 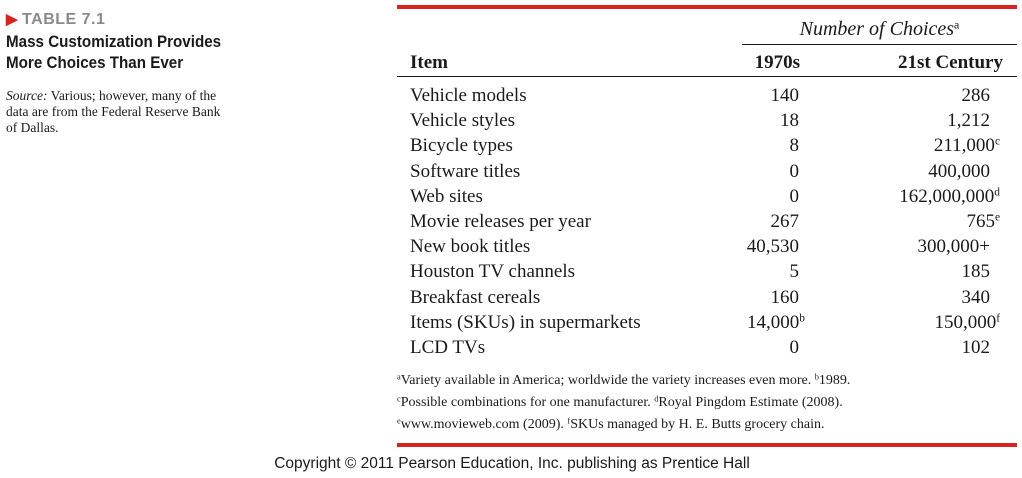 What do you see at coordinates (879, 44) in the screenshot?
I see `group-header-rule` at bounding box center [879, 44].